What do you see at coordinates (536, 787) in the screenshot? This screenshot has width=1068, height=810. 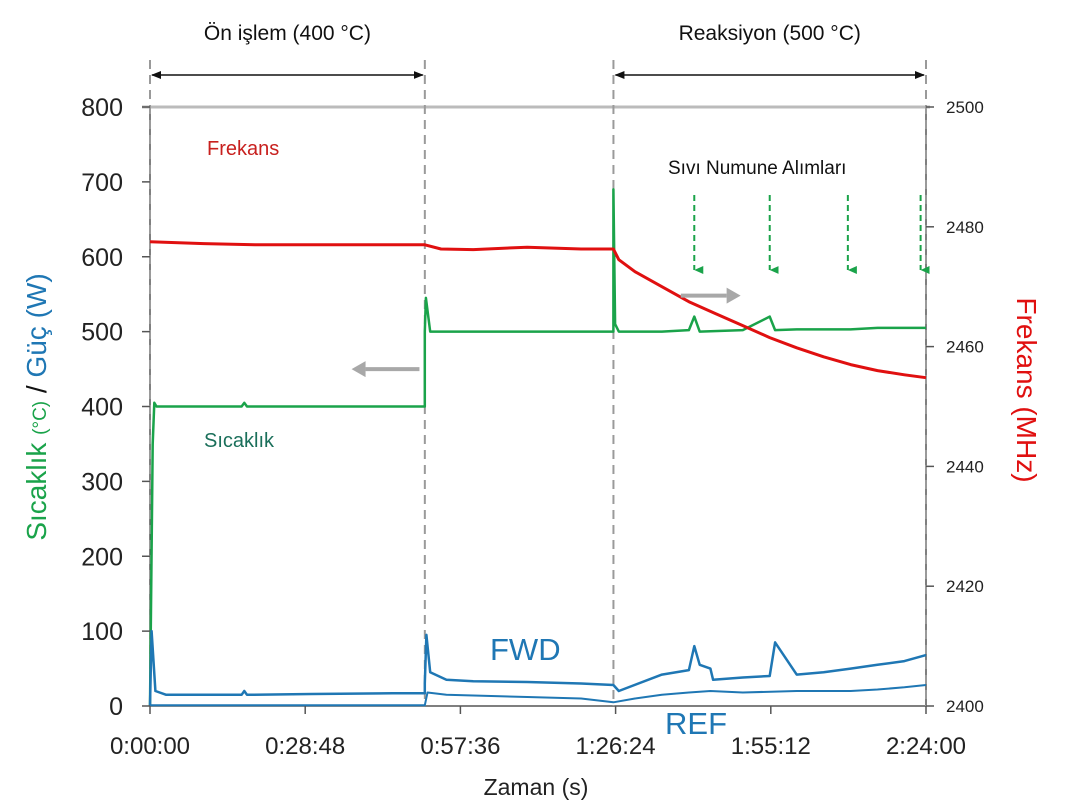 I see `x-axis-title: Zaman (s)` at bounding box center [536, 787].